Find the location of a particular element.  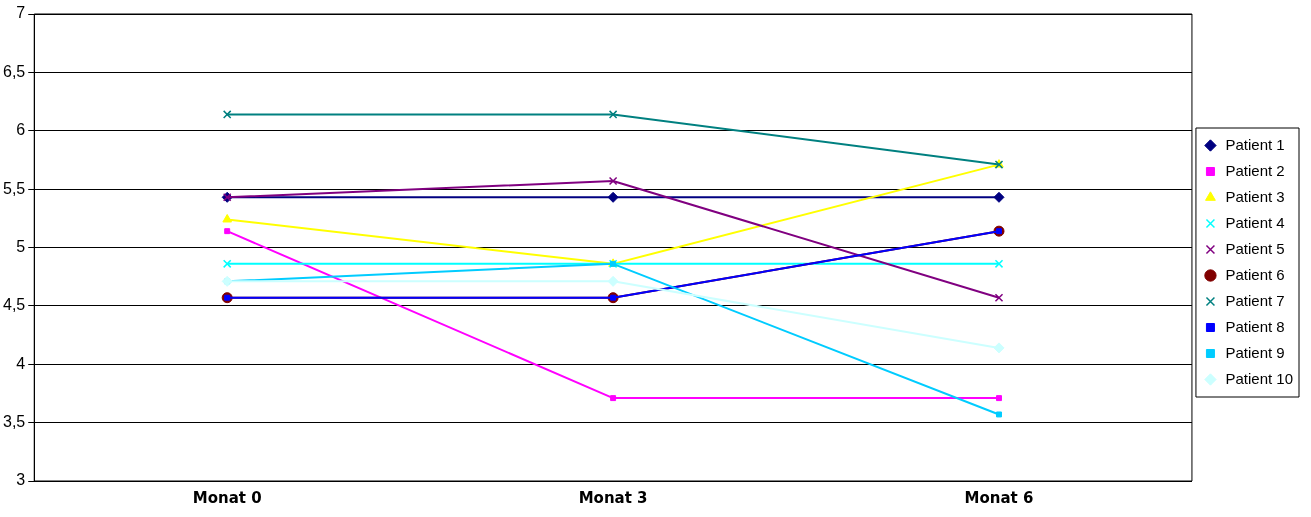

y-tick-label: 4 is located at coordinates (21, 363).